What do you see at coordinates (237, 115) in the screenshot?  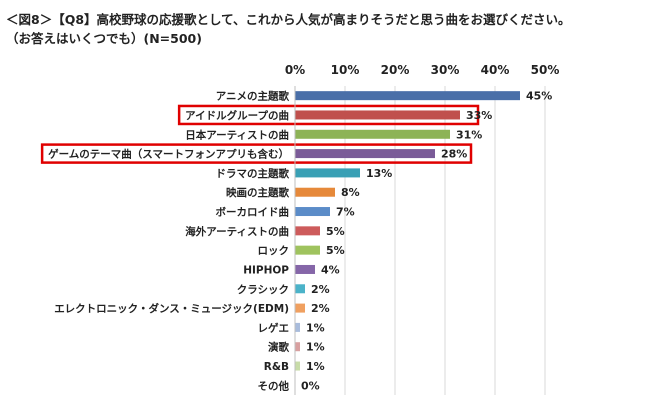 I see `category-label: アイドルグループの曲` at bounding box center [237, 115].